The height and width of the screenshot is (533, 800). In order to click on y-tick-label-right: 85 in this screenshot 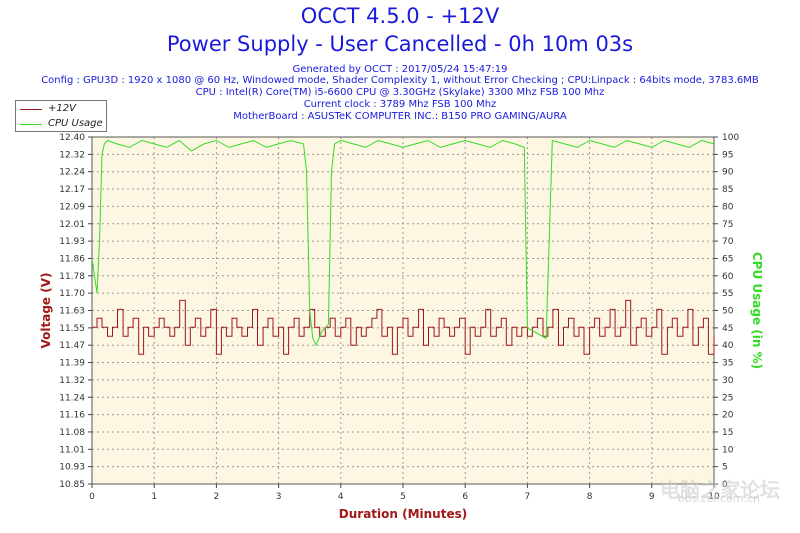, I will do `click(727, 190)`.